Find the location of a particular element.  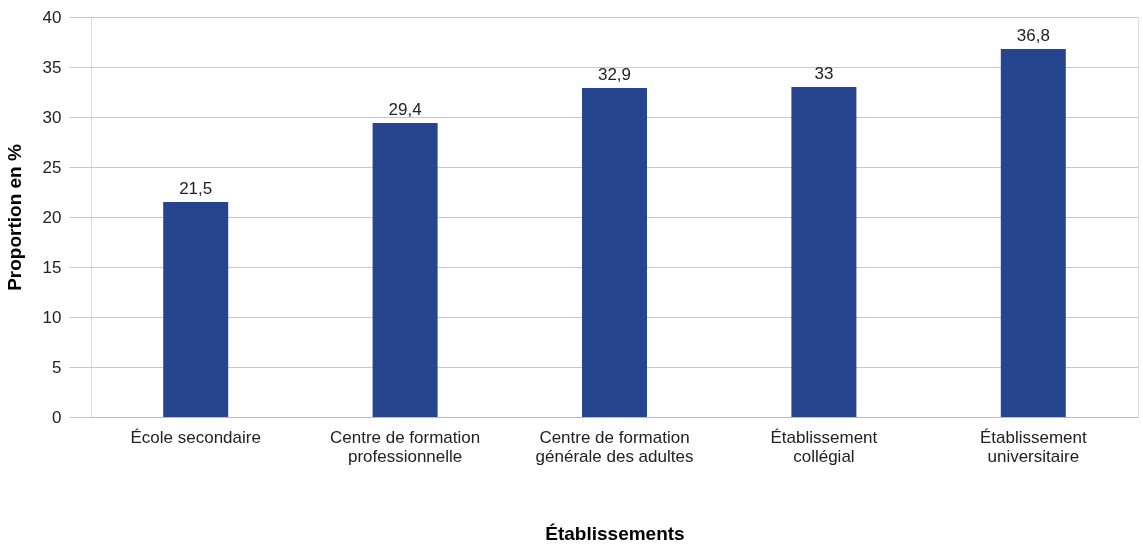

y-tick-label: 15 is located at coordinates (52, 267).